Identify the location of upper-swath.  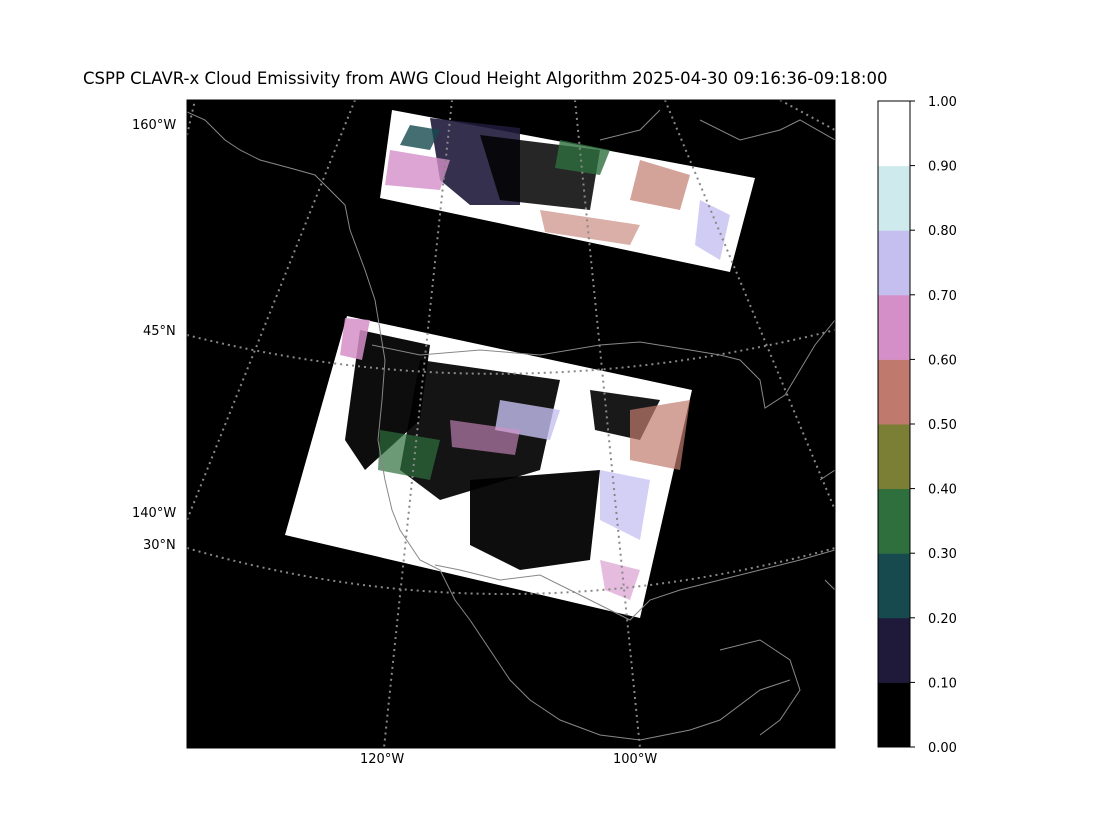
(567, 191).